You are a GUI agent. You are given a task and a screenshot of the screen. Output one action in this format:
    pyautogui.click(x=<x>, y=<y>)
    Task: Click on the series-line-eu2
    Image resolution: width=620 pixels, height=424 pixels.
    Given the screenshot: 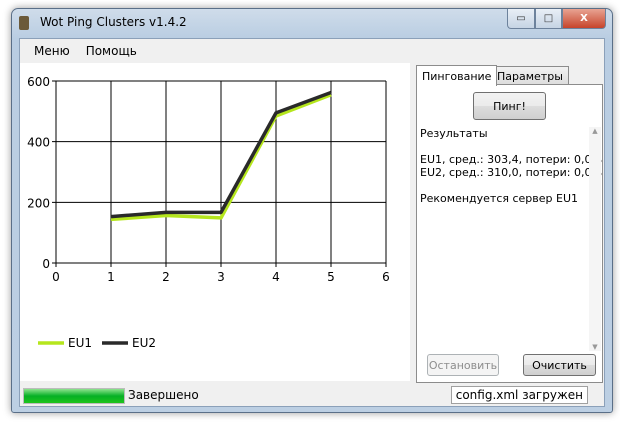 What is the action you would take?
    pyautogui.click(x=221, y=154)
    